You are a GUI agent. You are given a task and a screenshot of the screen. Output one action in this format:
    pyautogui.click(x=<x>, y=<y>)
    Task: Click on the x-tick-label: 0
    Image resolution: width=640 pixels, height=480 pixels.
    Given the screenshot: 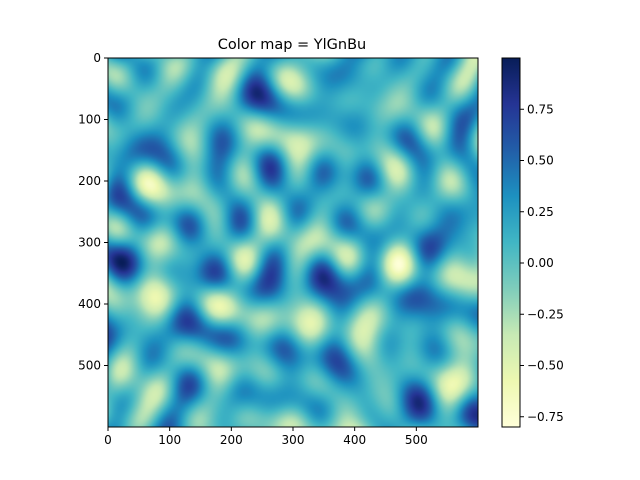 What is the action you would take?
    pyautogui.click(x=108, y=440)
    